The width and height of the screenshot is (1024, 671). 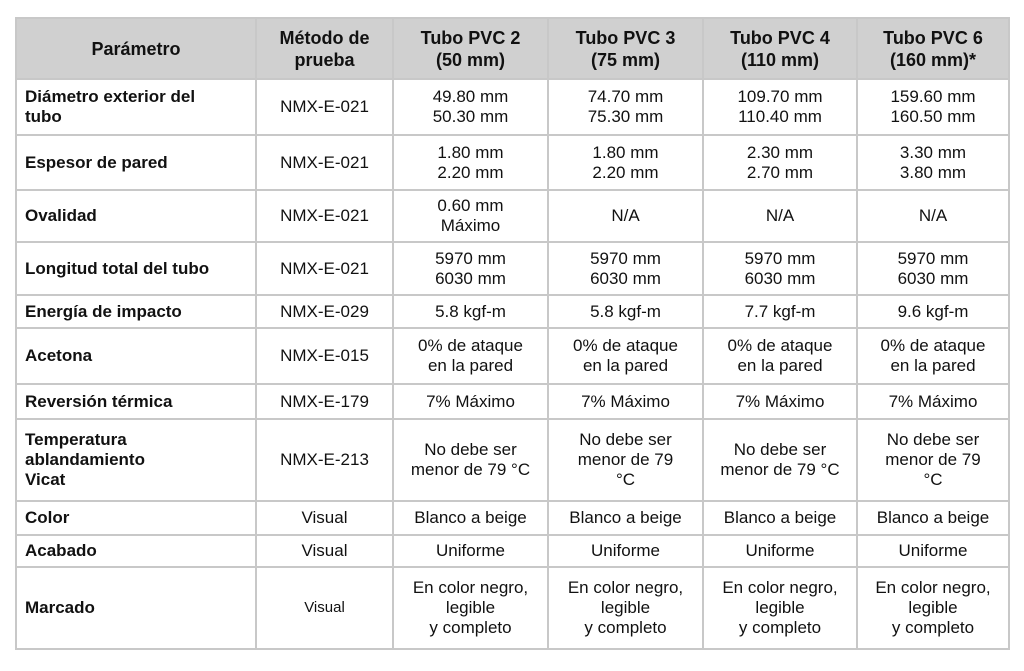 I want to click on table-row: Ovalidad NMX-E-021 0.60 mm Máximo N/A N/A N/A, so click(x=512, y=216).